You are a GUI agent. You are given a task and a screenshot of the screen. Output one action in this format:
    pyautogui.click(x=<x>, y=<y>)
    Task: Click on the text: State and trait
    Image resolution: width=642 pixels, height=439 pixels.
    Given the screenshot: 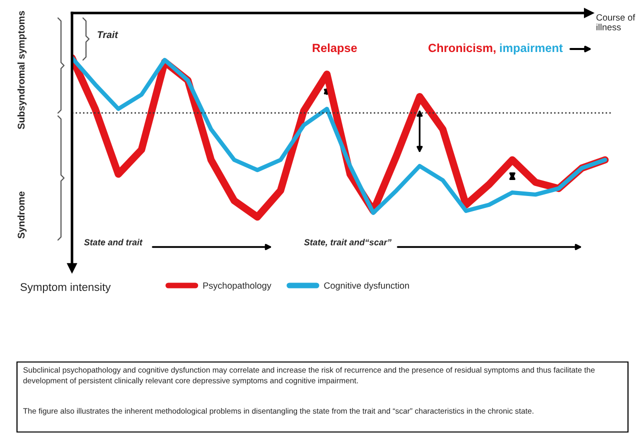 What is the action you would take?
    pyautogui.click(x=113, y=242)
    